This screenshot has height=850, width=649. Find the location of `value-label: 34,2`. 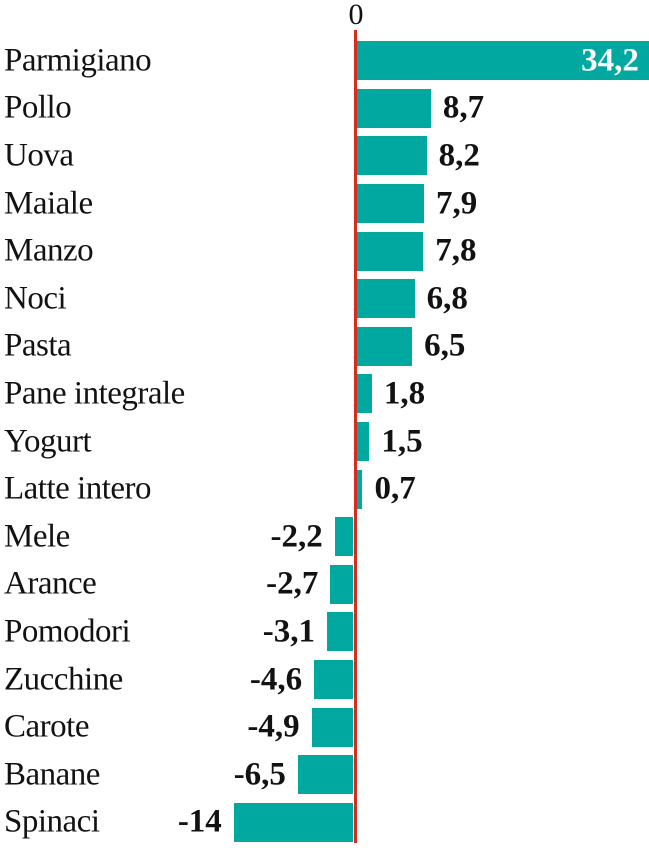

value-label: 34,2 is located at coordinates (610, 60).